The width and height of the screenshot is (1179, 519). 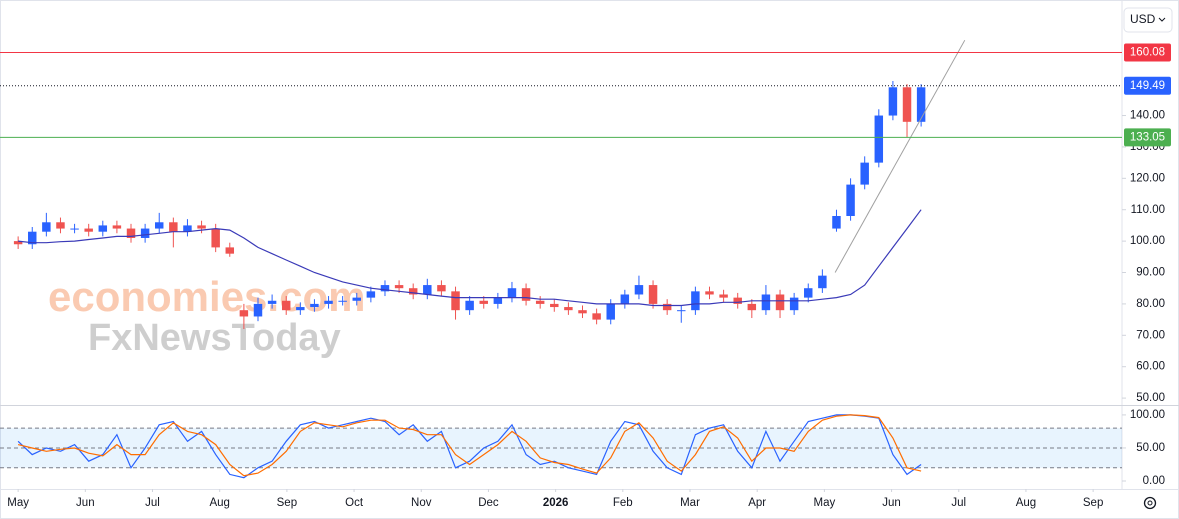 I want to click on chevron, so click(x=1162, y=19).